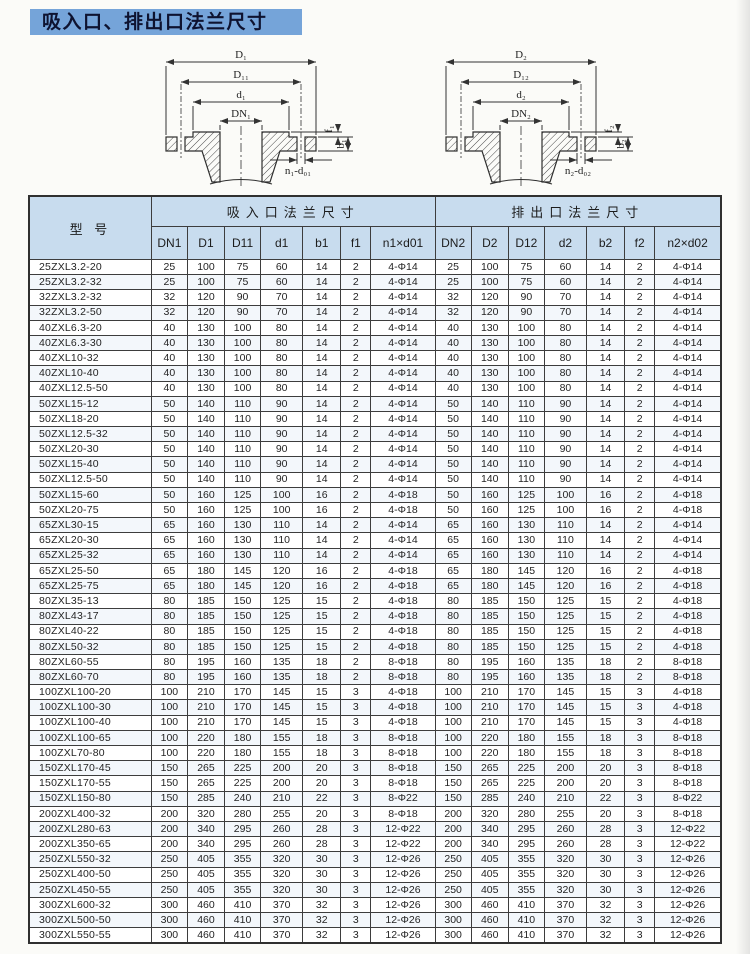 The image size is (750, 954). What do you see at coordinates (526, 889) in the screenshot?
I see `value-cell: 355` at bounding box center [526, 889].